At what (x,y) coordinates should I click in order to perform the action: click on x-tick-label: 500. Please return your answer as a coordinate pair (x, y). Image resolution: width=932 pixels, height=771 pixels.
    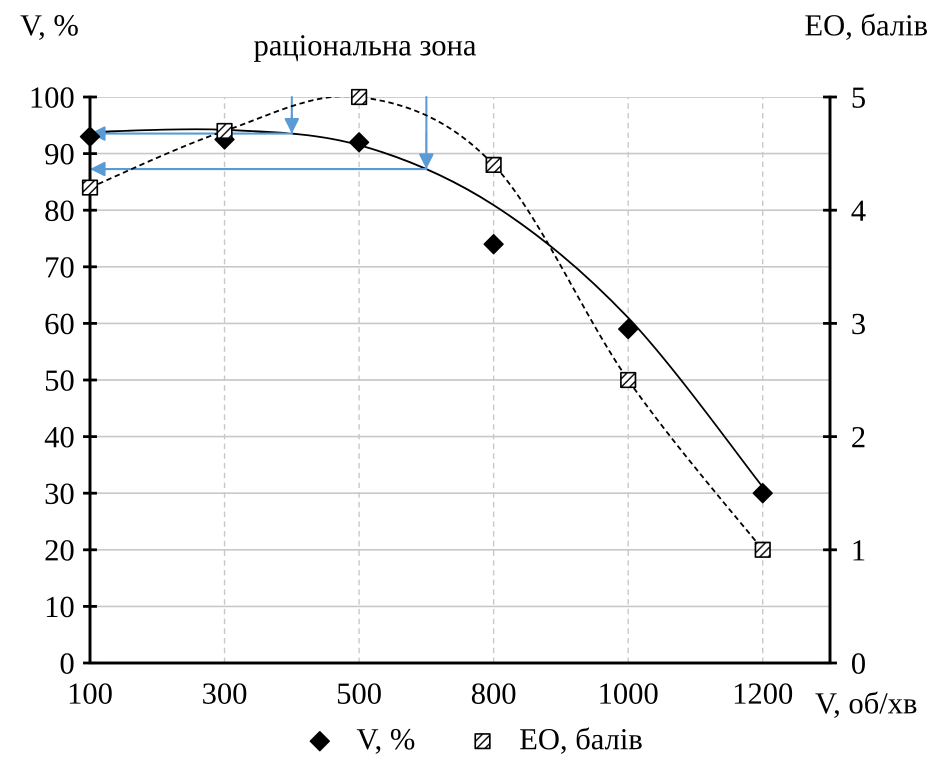
    Looking at the image, I should click on (359, 693).